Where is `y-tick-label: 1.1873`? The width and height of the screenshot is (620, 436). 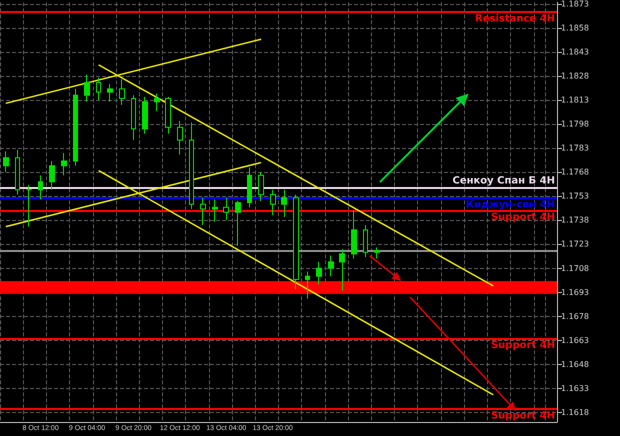 y-tick-label: 1.1873 is located at coordinates (575, 4).